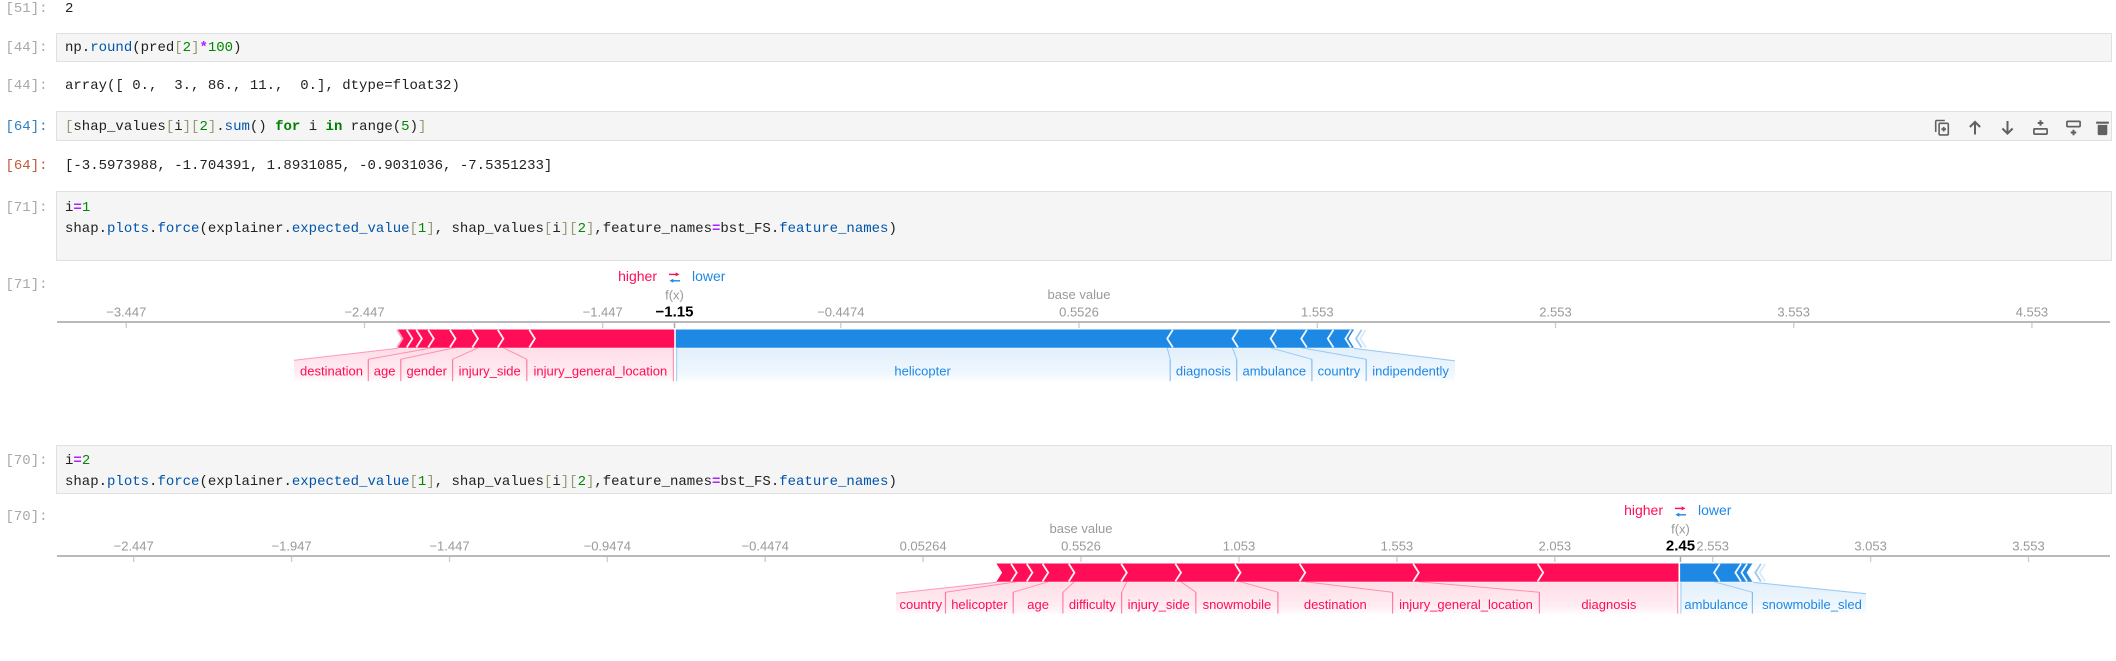 The image size is (2116, 661). What do you see at coordinates (126, 312) in the screenshot?
I see `svg-text: −3.447` at bounding box center [126, 312].